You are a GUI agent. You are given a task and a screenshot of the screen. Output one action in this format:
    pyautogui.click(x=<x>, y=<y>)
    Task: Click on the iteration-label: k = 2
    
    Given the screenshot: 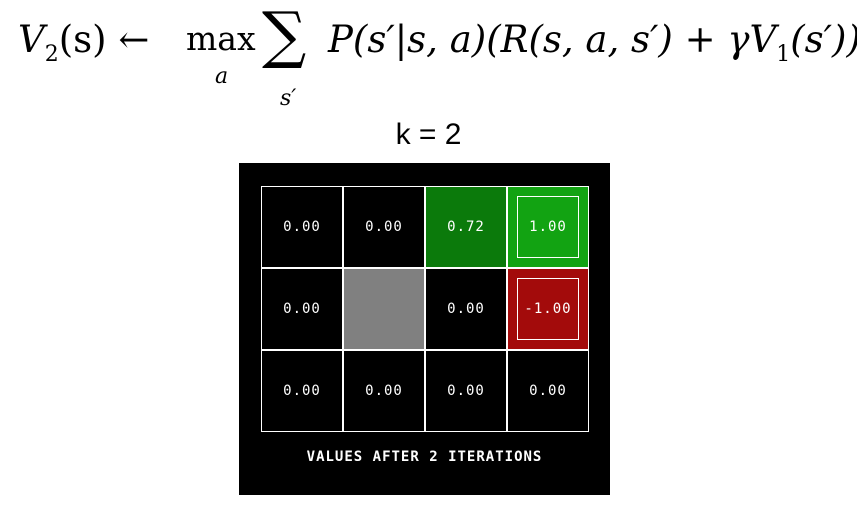 What is the action you would take?
    pyautogui.click(x=428, y=134)
    